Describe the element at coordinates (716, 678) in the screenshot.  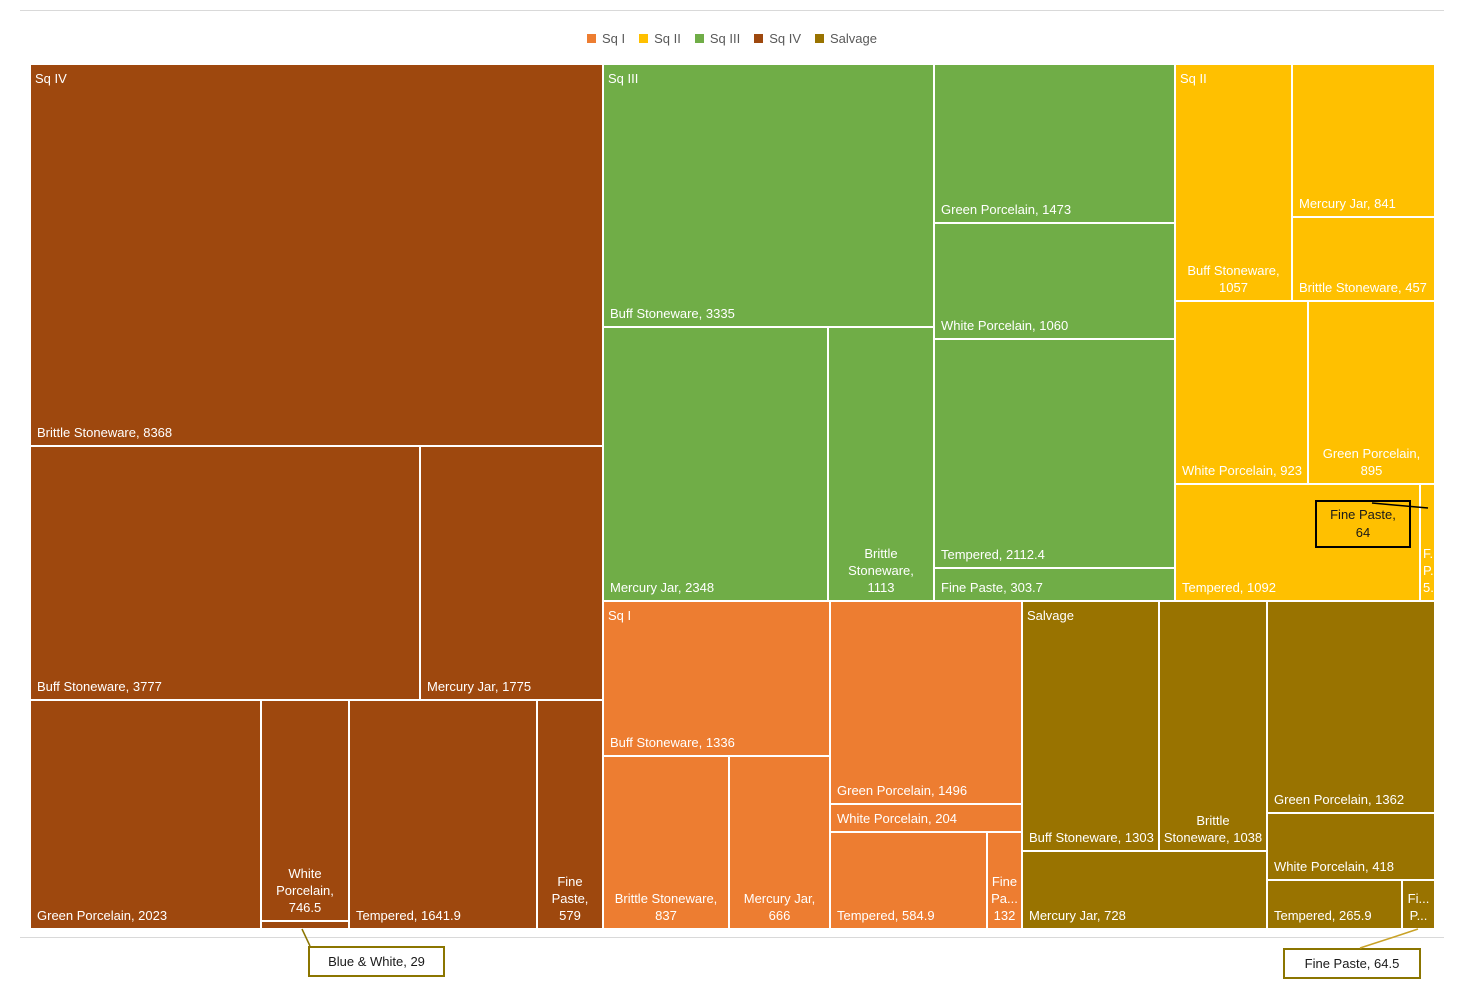
I see `treemap-cell-sq-i-buff-stoneware: Buff Stoneware, 1336` at that location.